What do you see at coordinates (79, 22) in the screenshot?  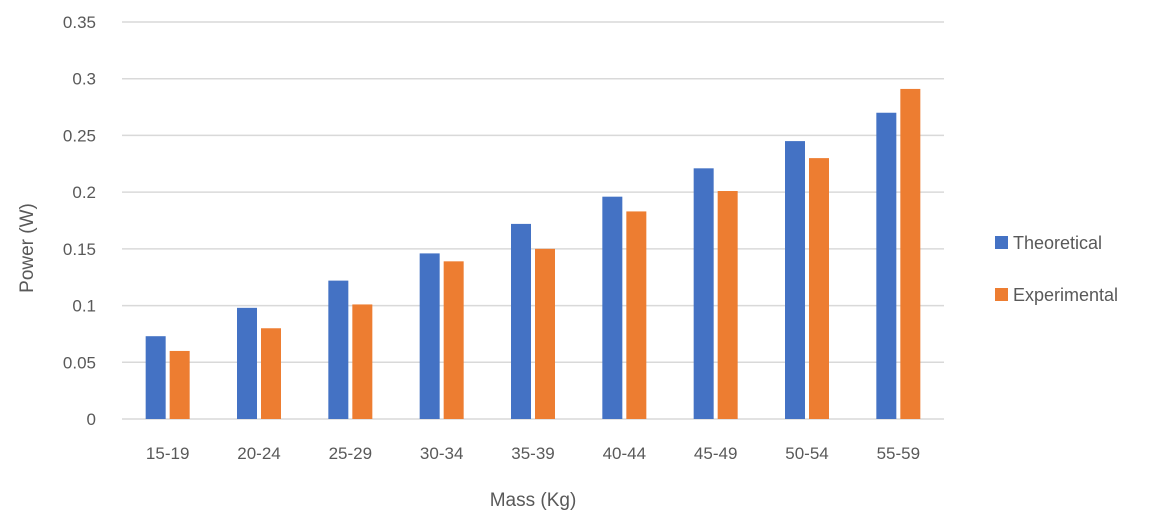 I see `y-tick-label: 0.35` at bounding box center [79, 22].